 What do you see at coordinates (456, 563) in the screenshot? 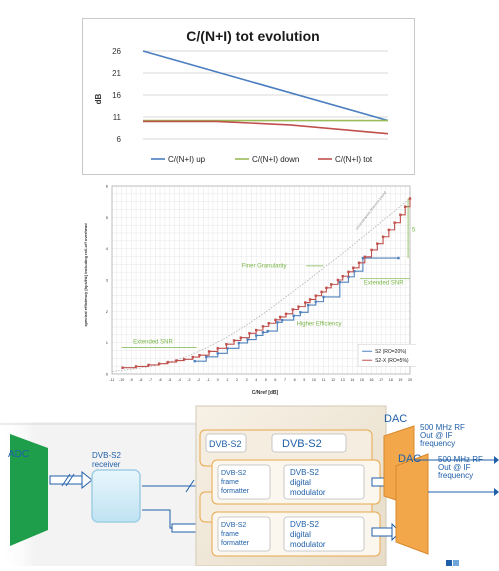
I see `corner-logo-light` at bounding box center [456, 563].